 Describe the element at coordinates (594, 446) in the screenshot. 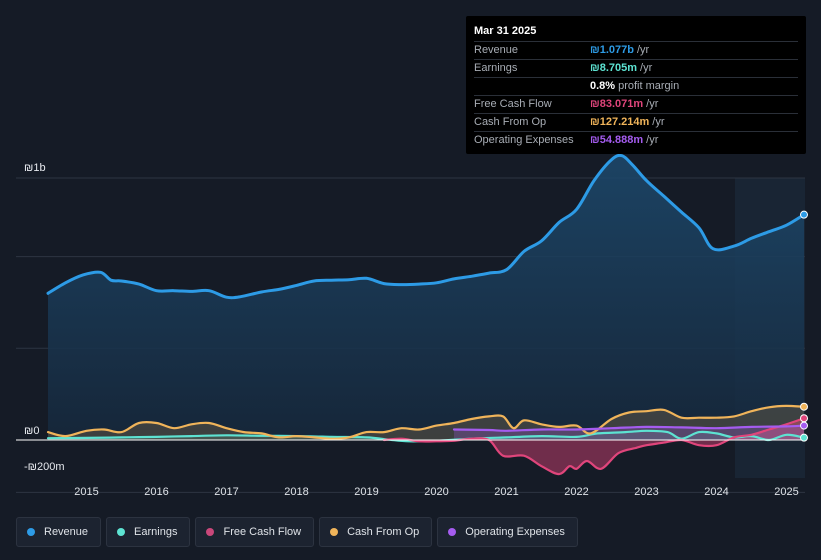

I see `free-cash-flow-area` at that location.